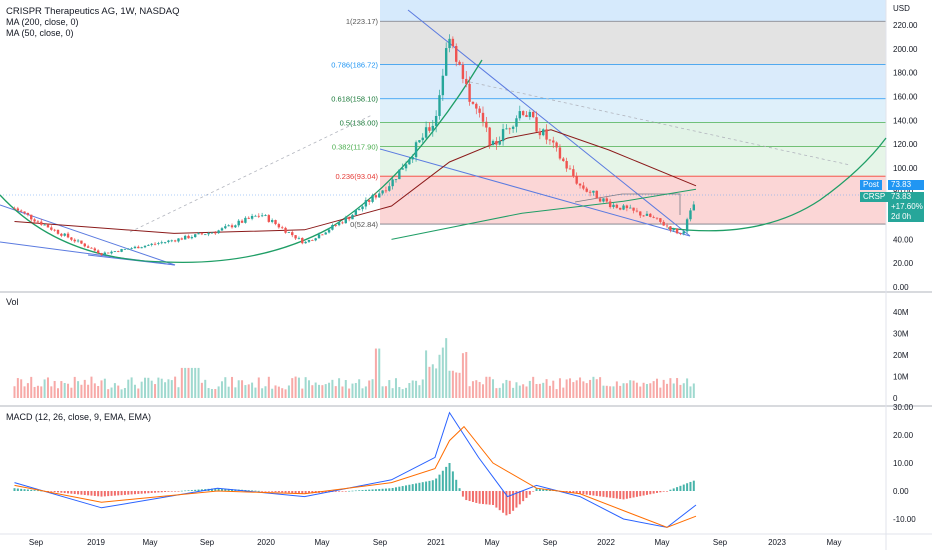 This screenshot has width=932, height=555. Describe the element at coordinates (903, 463) in the screenshot. I see `macd-tick-label: 10.00` at that location.